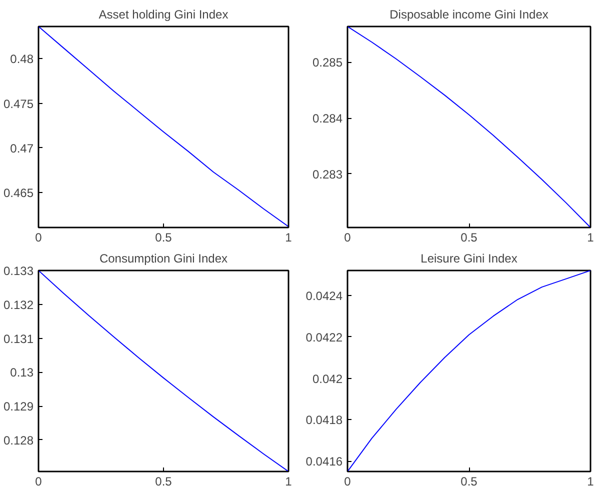  I want to click on y-tick-label: 0.131, so click(18, 339).